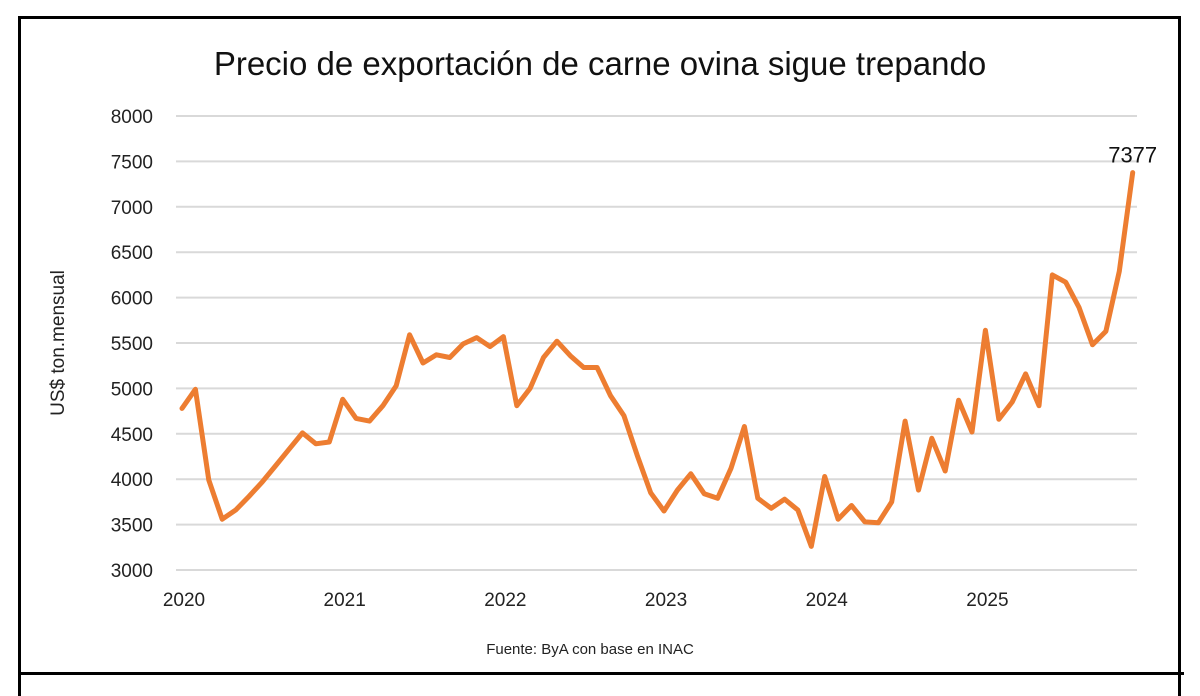  Describe the element at coordinates (132, 435) in the screenshot. I see `y-tick-label: 4500` at that location.